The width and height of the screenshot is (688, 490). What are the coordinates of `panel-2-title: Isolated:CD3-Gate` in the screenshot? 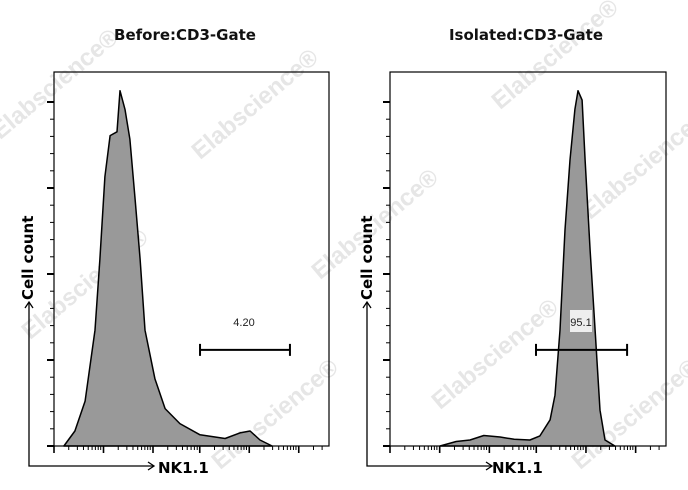 It's located at (526, 35).